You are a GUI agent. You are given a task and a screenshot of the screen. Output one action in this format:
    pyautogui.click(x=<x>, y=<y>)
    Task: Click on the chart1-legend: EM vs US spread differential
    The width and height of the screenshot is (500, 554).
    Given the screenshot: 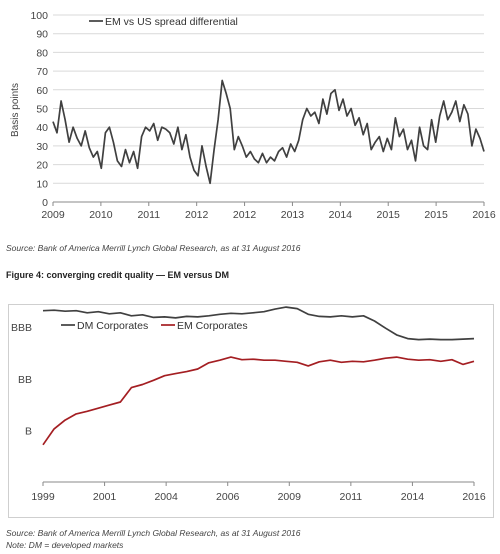 What is the action you would take?
    pyautogui.click(x=163, y=22)
    